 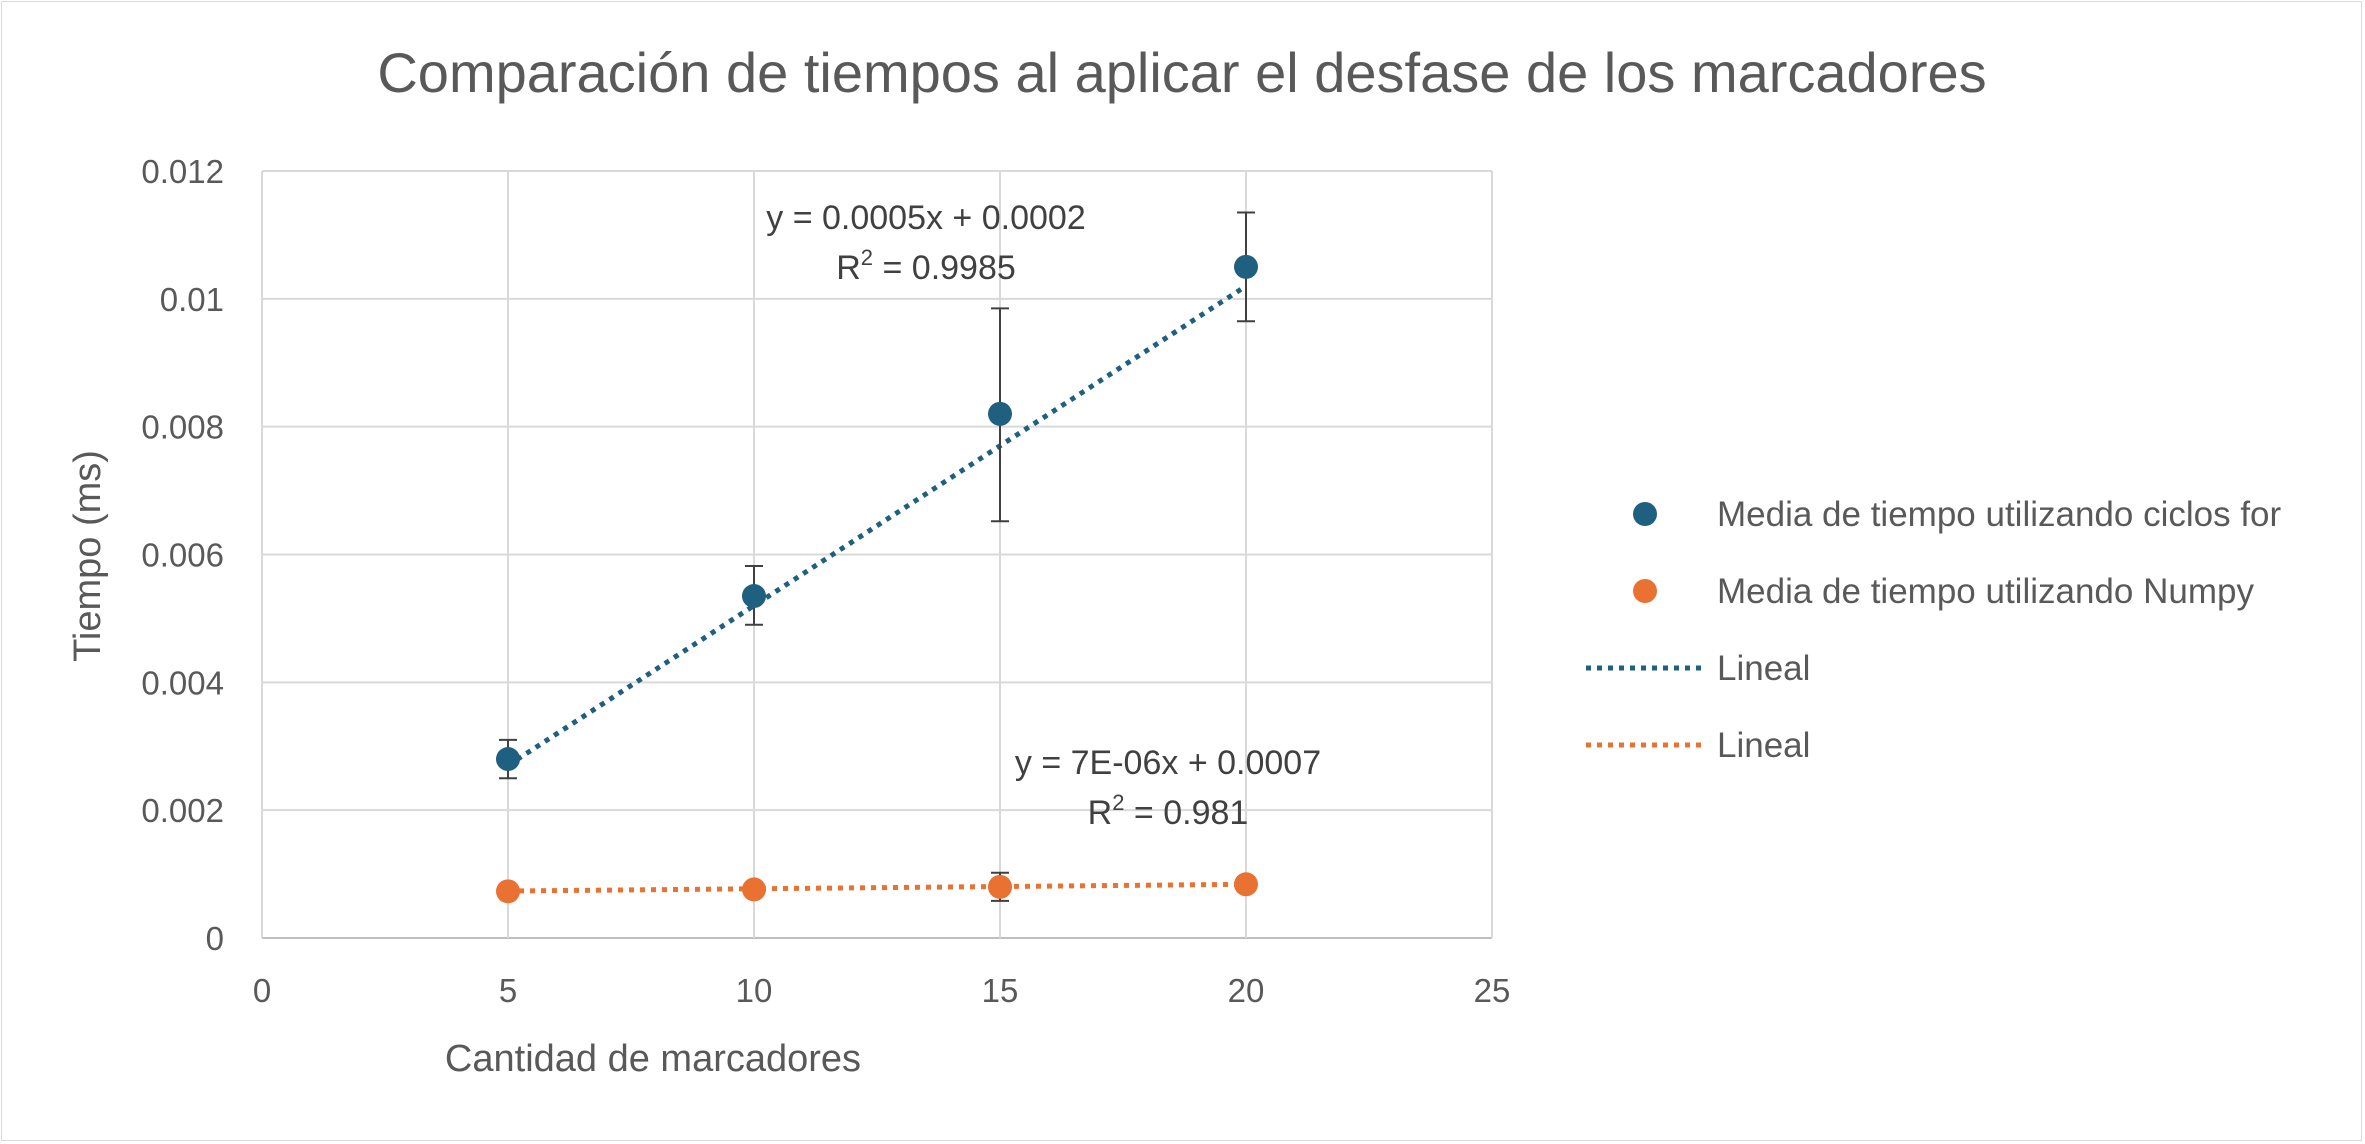 What do you see at coordinates (1698, 668) in the screenshot?
I see `legend-item-trend-for: Lineal` at bounding box center [1698, 668].